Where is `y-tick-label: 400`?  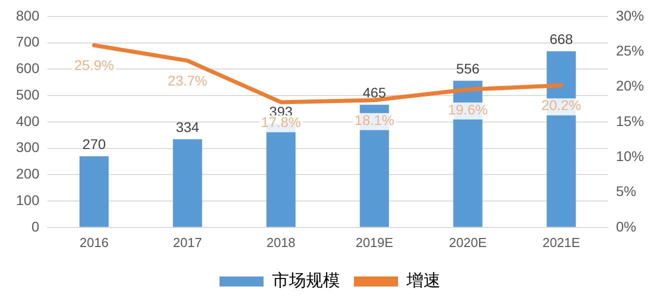
y-tick-label: 400 is located at coordinates (28, 120).